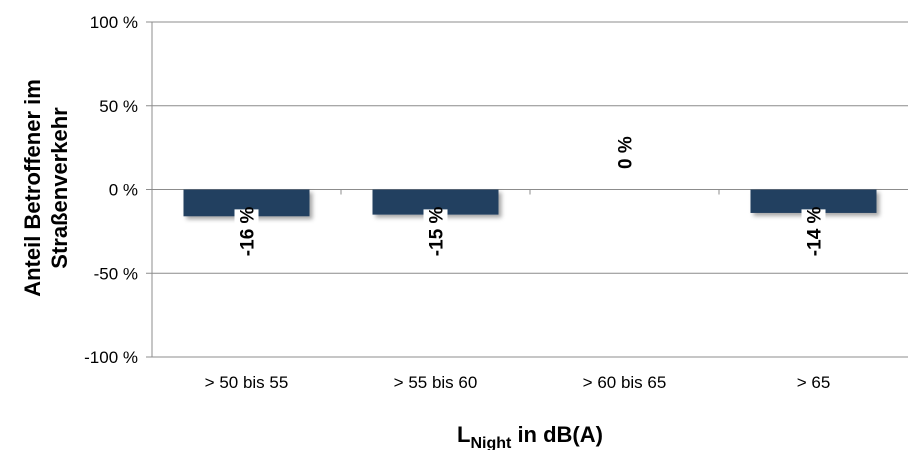 Image resolution: width=909 pixels, height=450 pixels. What do you see at coordinates (436, 382) in the screenshot?
I see `x-tick-label: > 55 bis 60` at bounding box center [436, 382].